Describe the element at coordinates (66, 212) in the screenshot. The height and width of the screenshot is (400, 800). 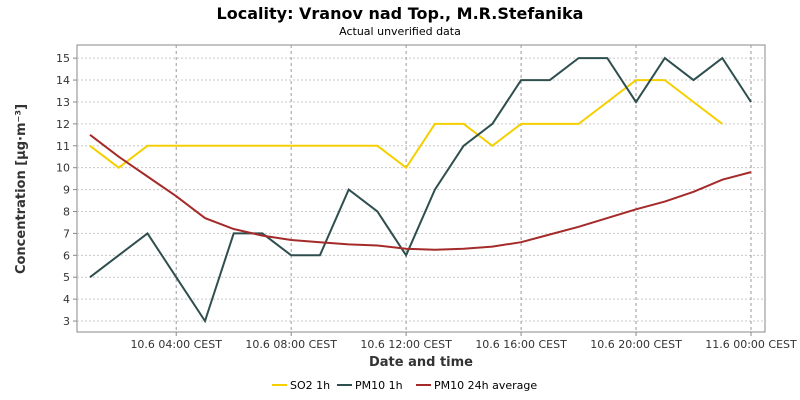
I see `y-tick-label: 8` at that location.